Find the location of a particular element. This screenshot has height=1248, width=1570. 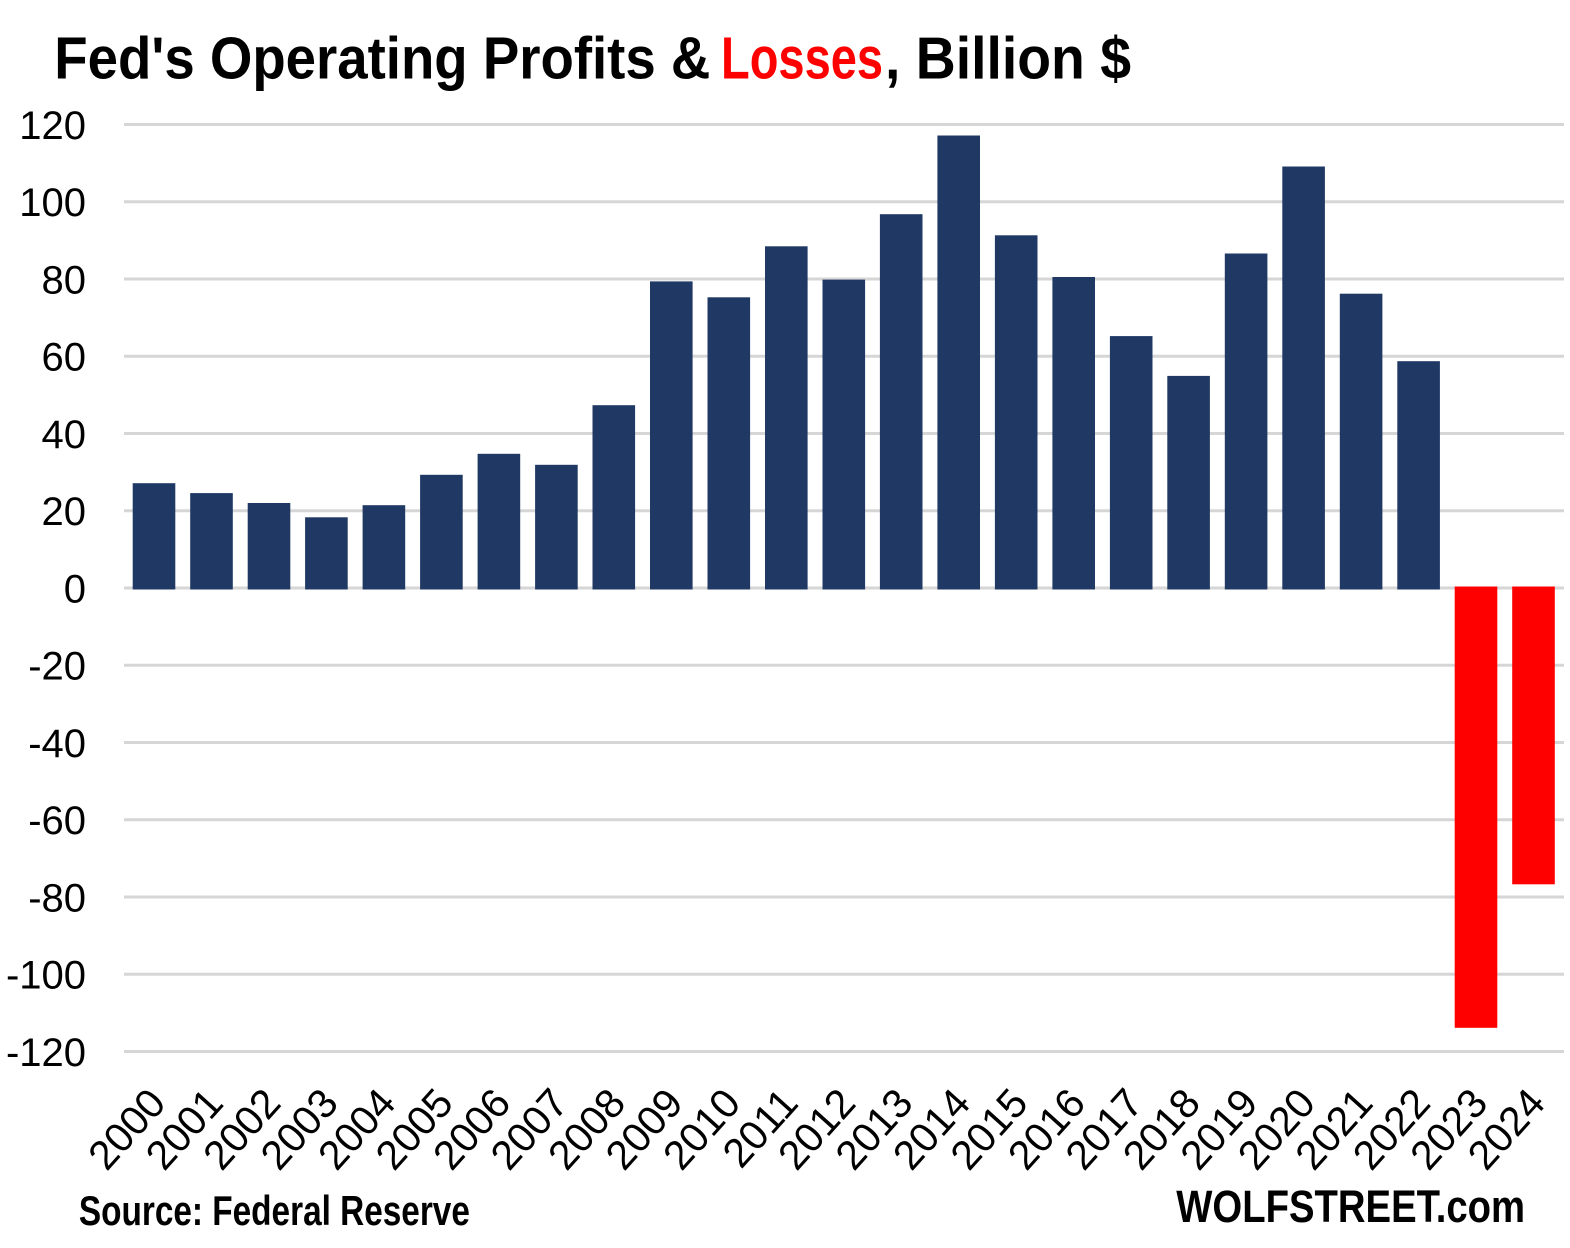

svg-text: Fed's Operating Profits & is located at coordinates (382, 59).